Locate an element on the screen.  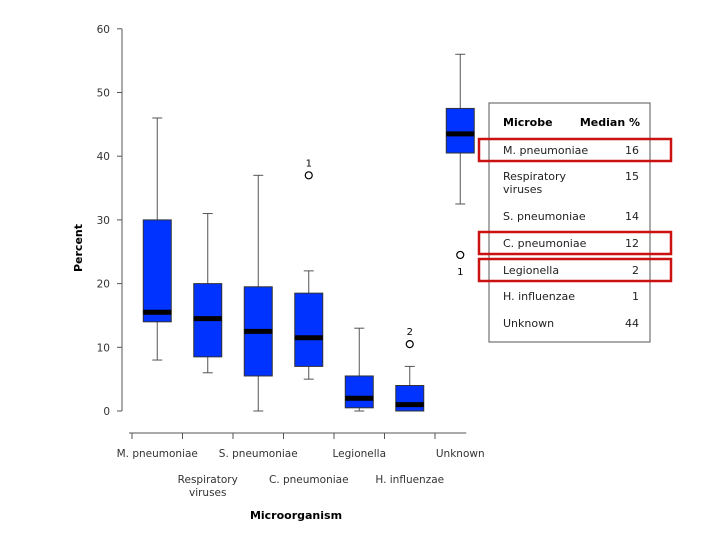
legend-microbe: H. influenzae is located at coordinates (539, 296).